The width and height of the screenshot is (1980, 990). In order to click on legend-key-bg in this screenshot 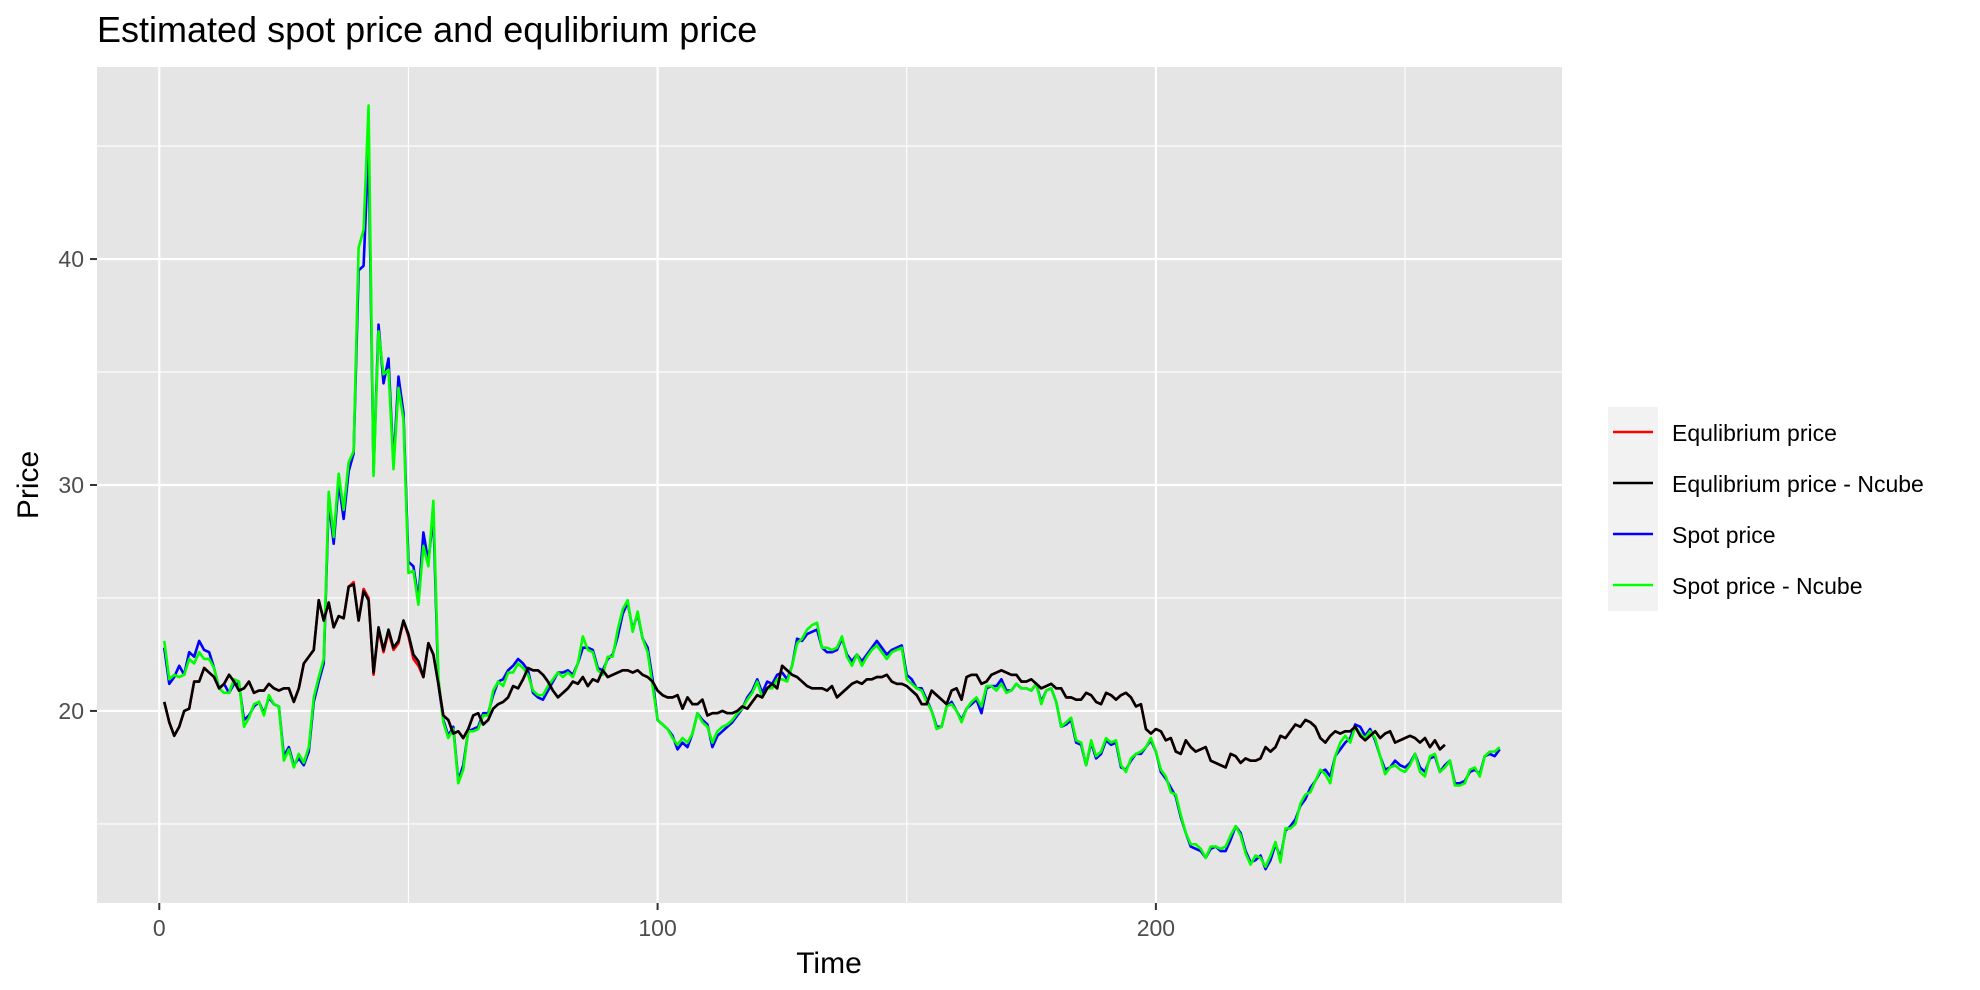, I will do `click(1633, 509)`.